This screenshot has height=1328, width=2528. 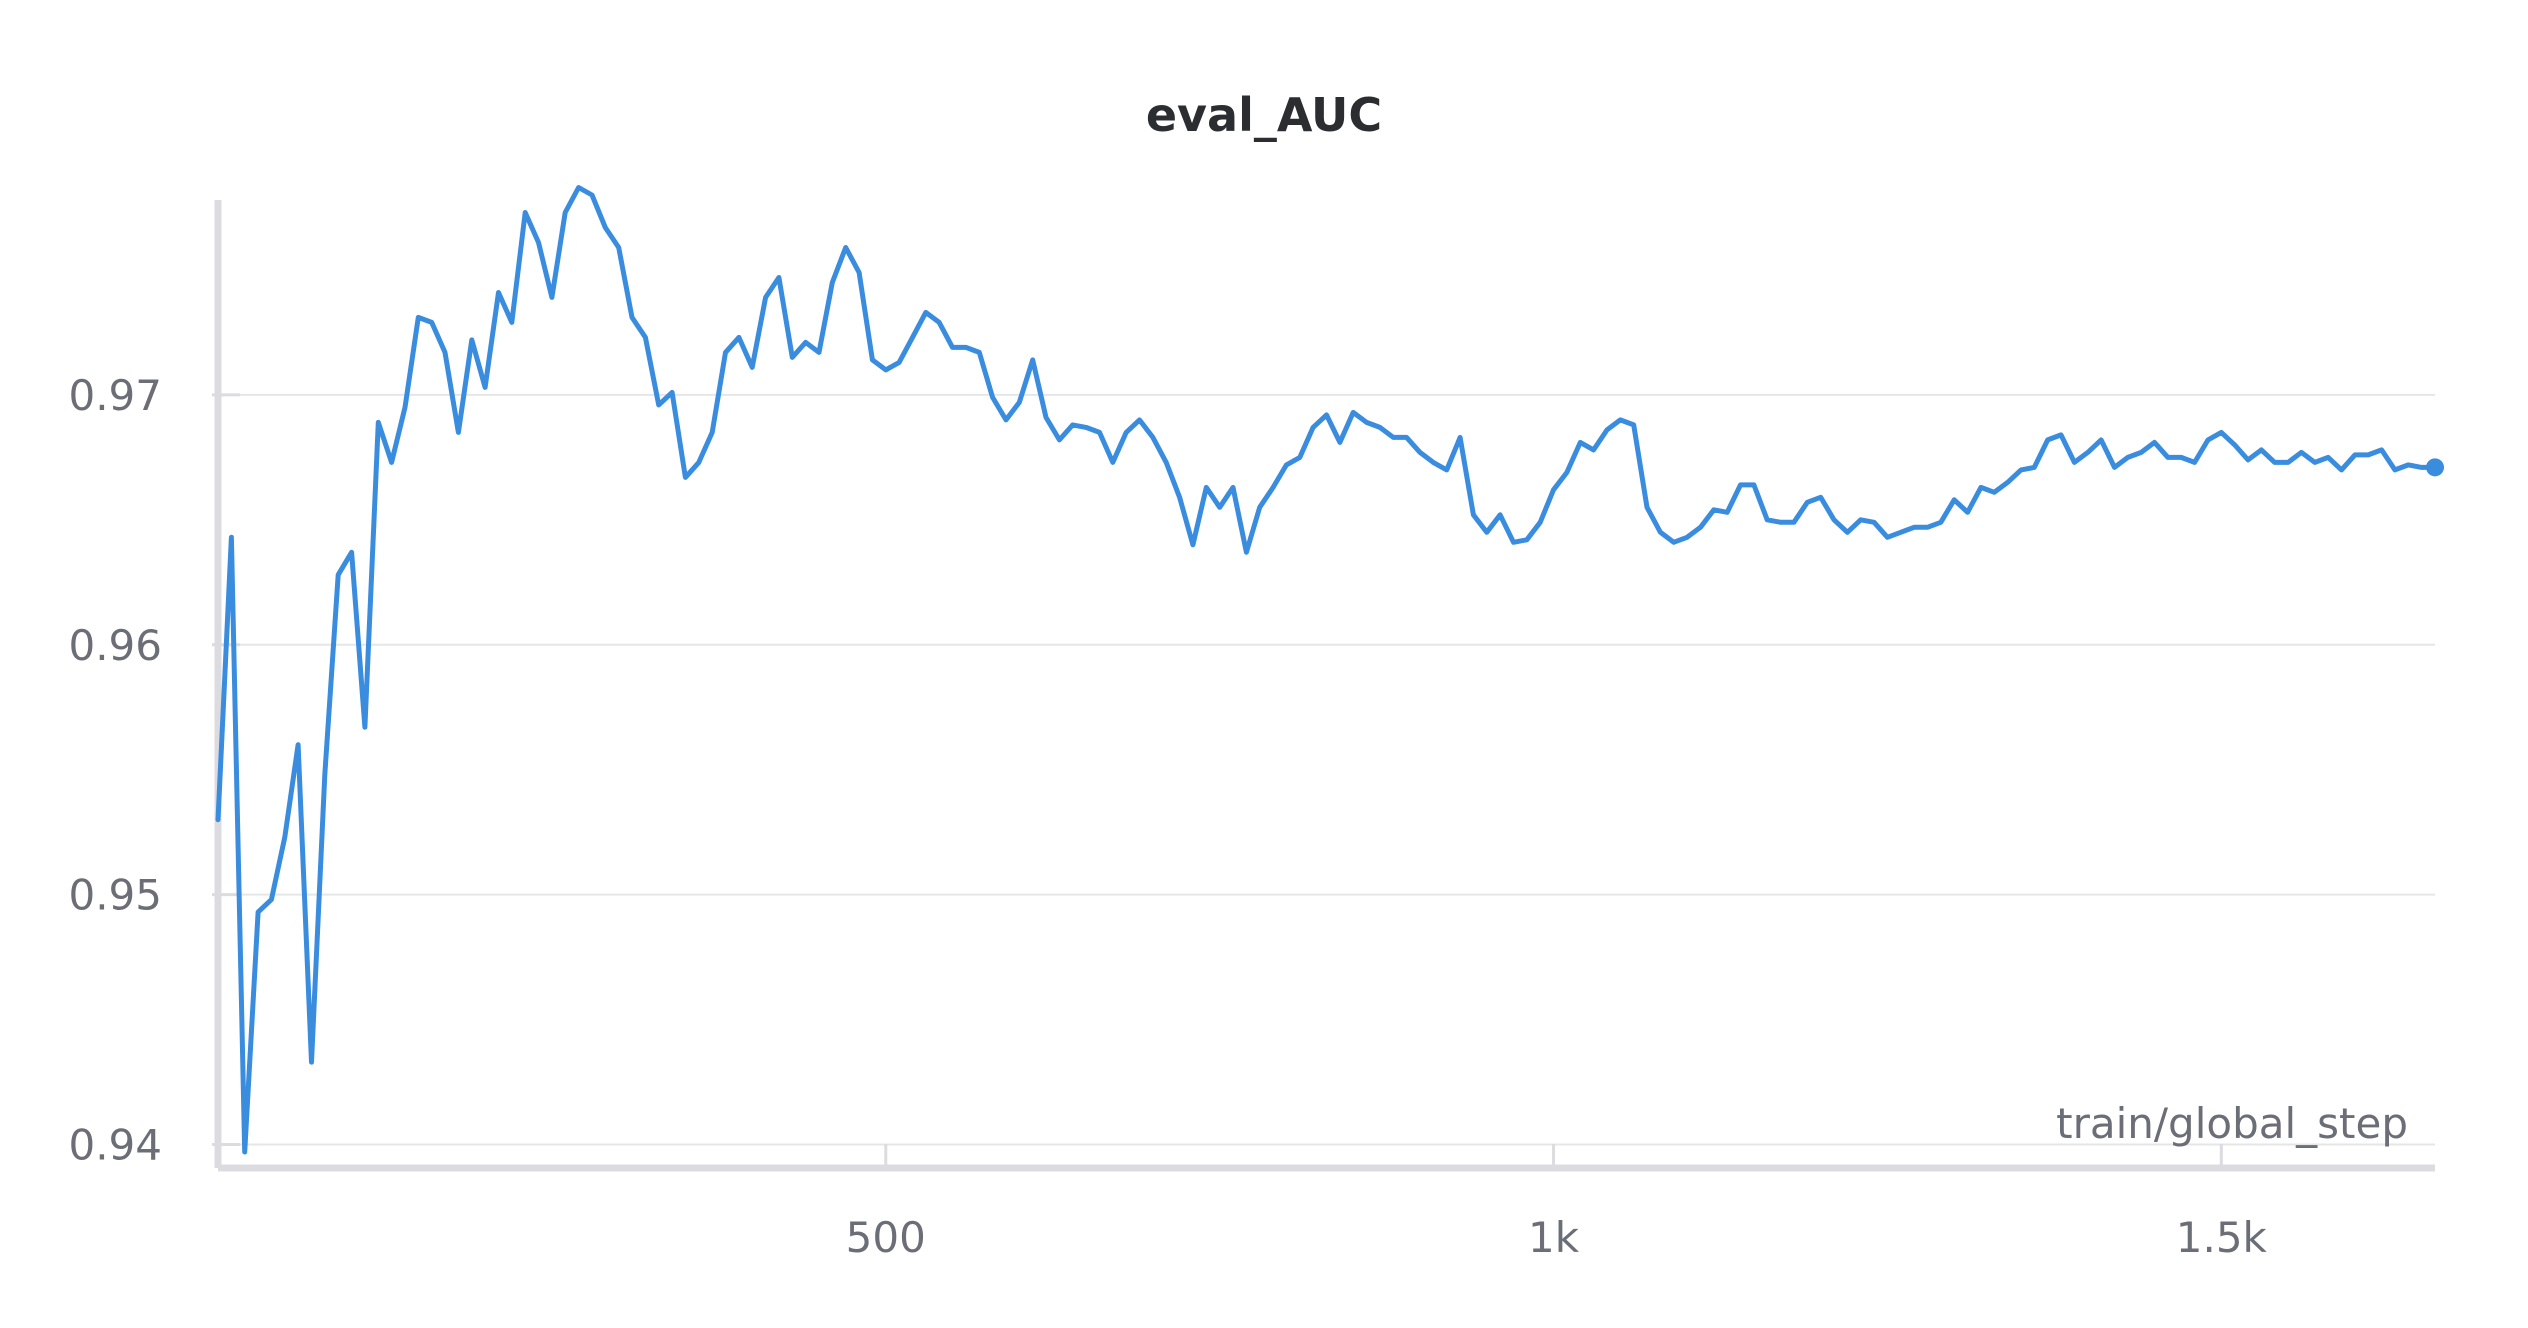 What do you see at coordinates (115, 395) in the screenshot?
I see `y-tick-label: 0.97` at bounding box center [115, 395].